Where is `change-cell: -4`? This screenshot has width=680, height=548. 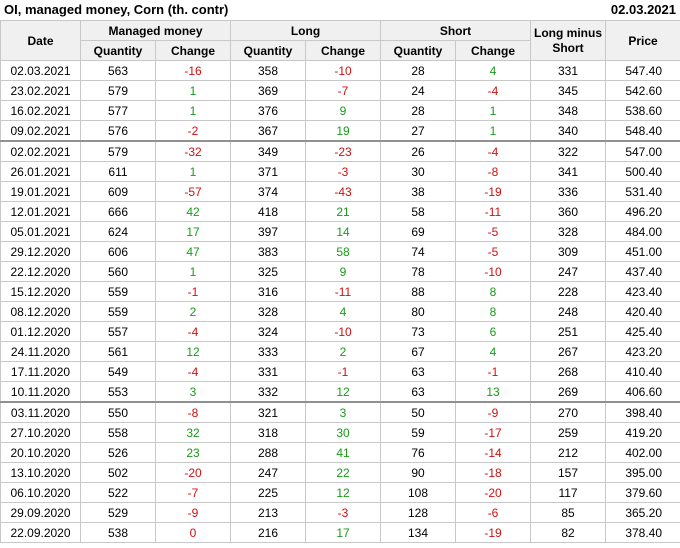
change-cell: -4 is located at coordinates (493, 151).